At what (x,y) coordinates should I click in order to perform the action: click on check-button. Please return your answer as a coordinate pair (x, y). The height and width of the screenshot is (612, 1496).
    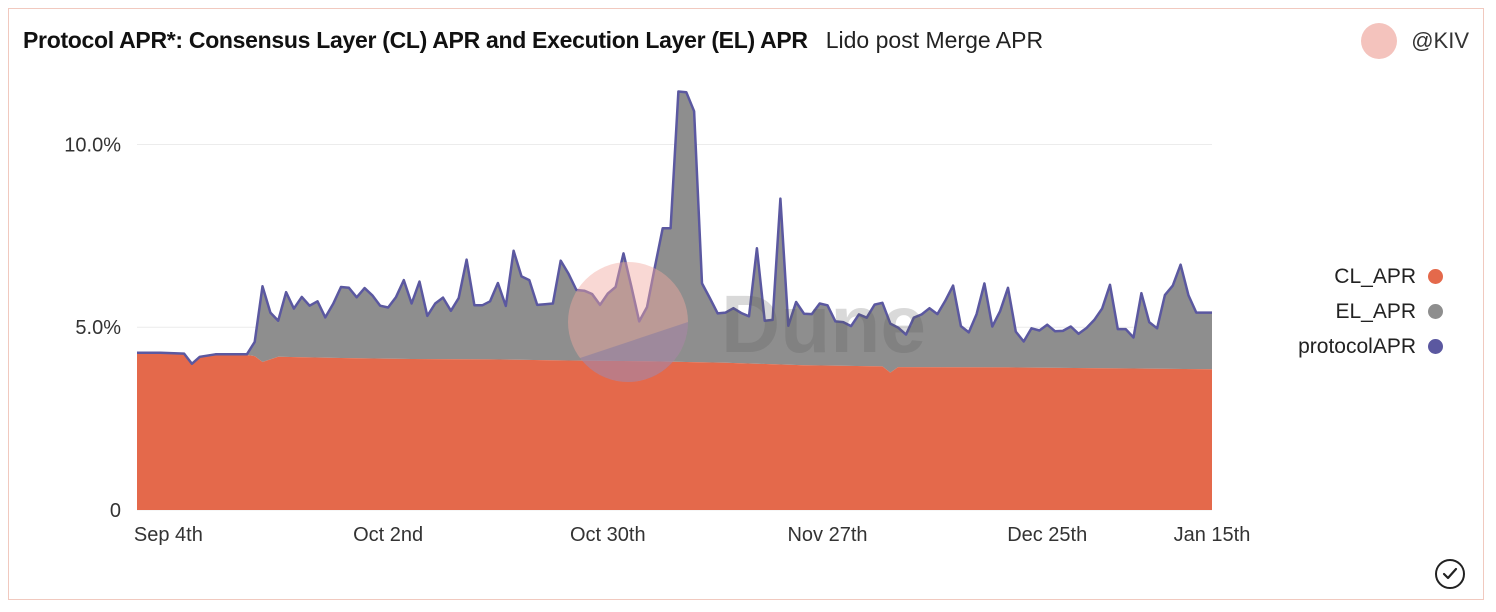
    Looking at the image, I should click on (1450, 574).